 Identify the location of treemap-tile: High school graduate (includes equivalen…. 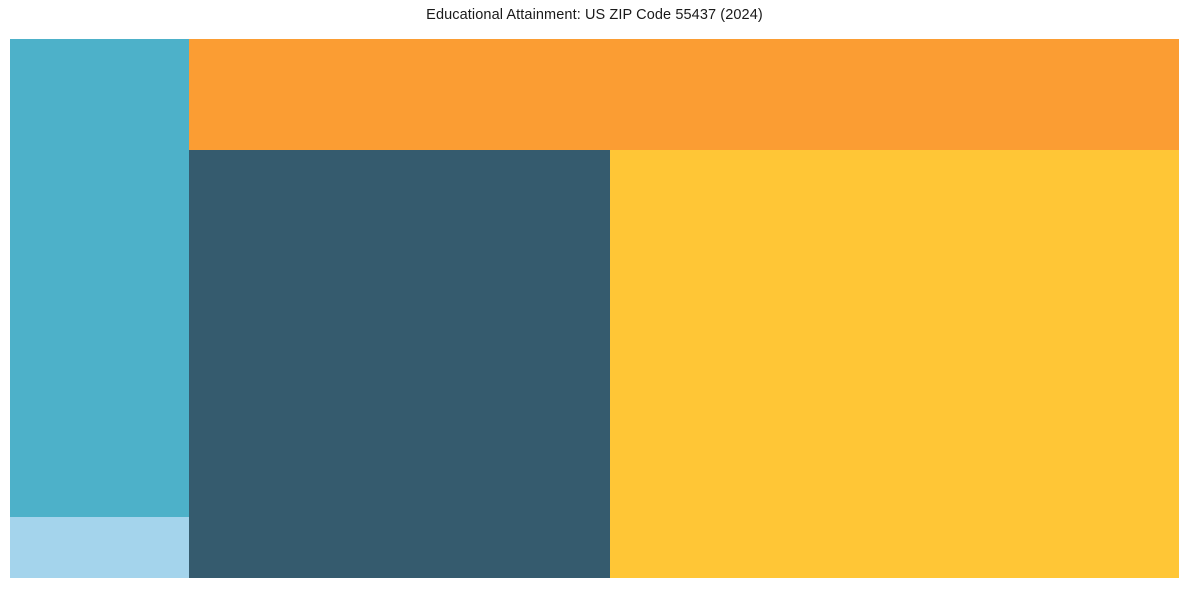
(99, 278).